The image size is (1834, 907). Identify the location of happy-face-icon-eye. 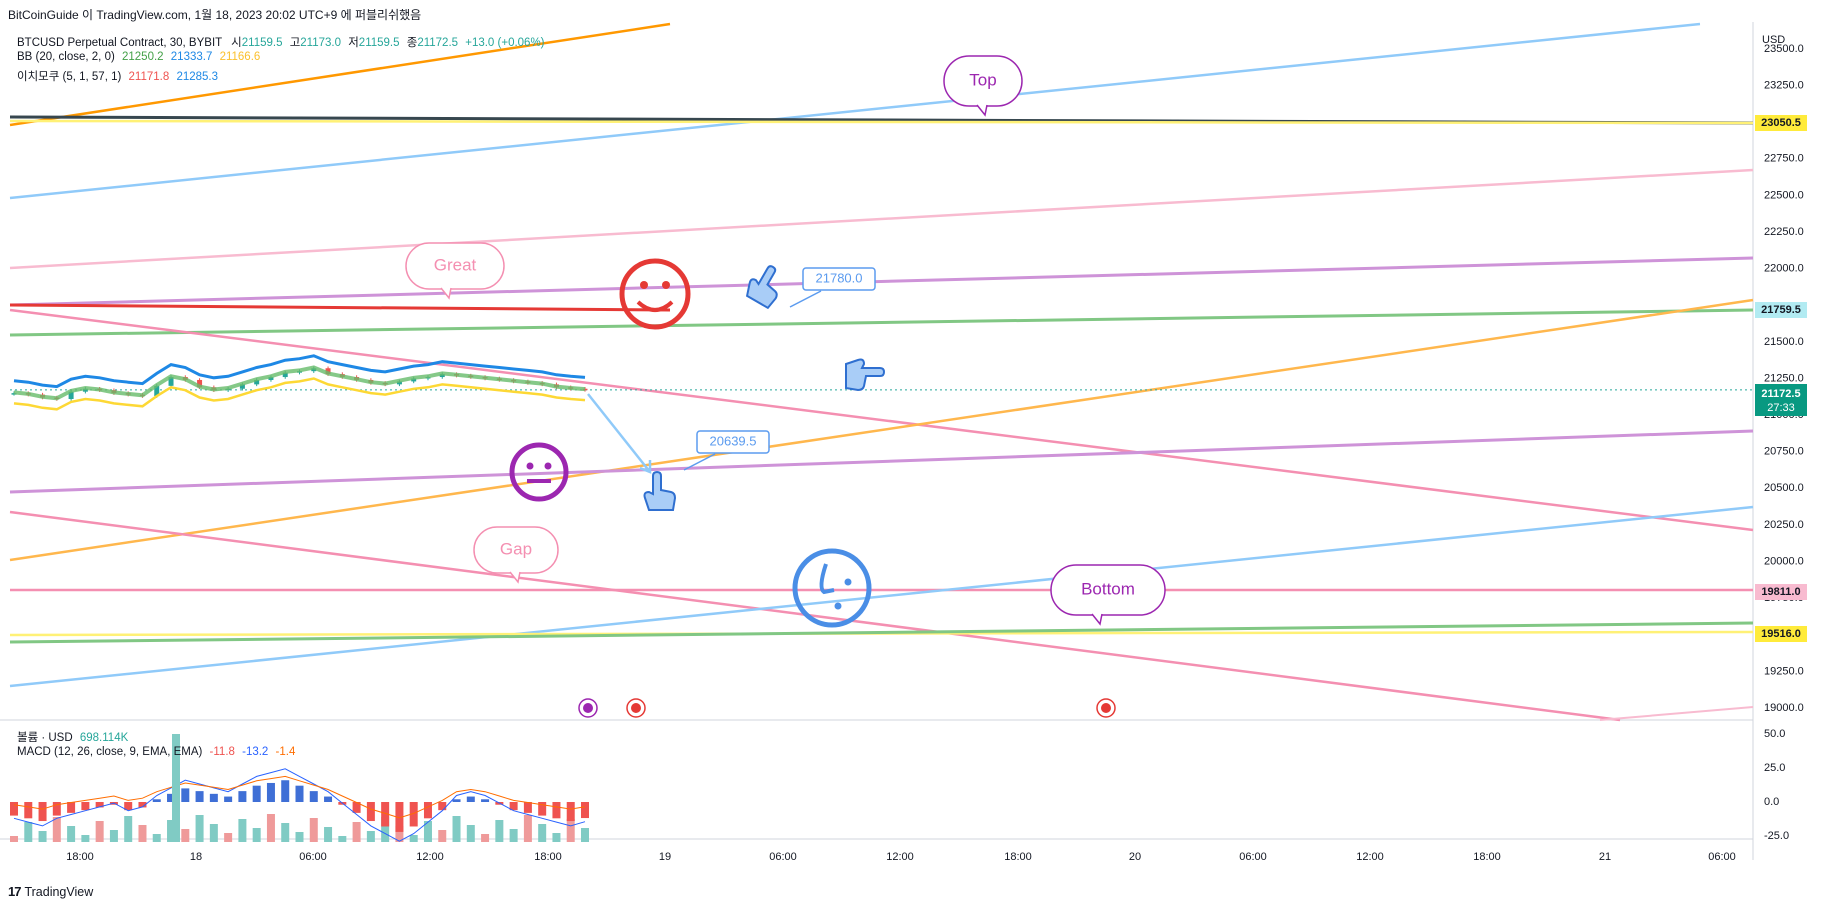
(644, 285).